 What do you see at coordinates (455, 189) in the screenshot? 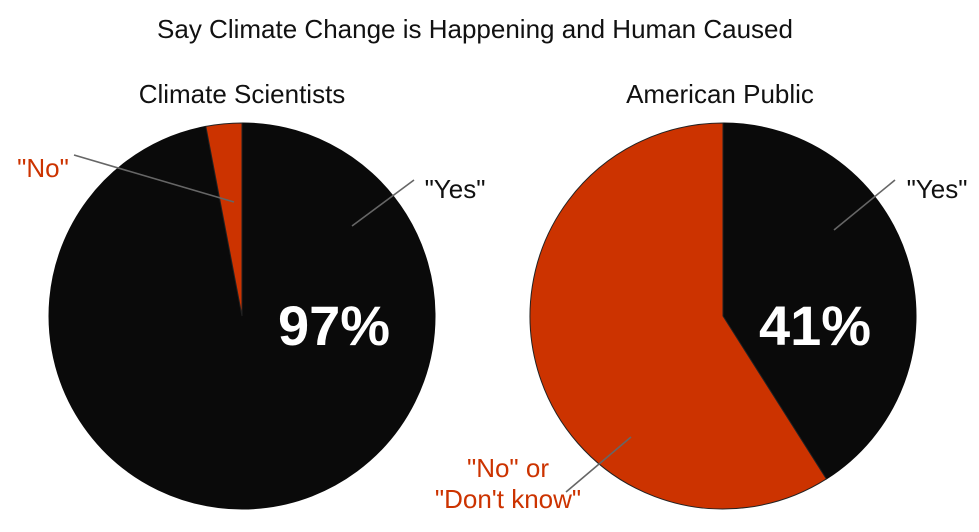
I see `slice-label-climate-scientists-yes: "Yes"` at bounding box center [455, 189].